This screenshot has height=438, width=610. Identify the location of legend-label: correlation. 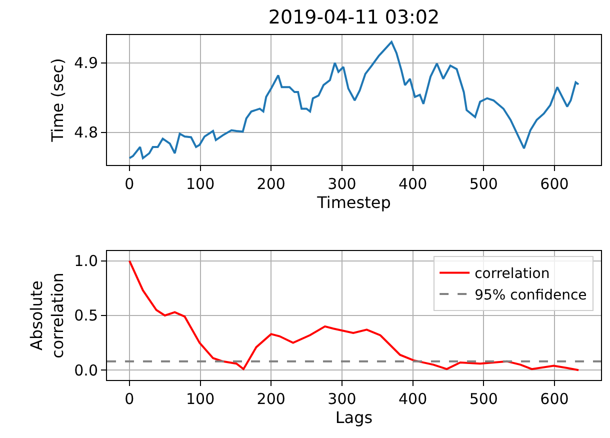
(512, 274).